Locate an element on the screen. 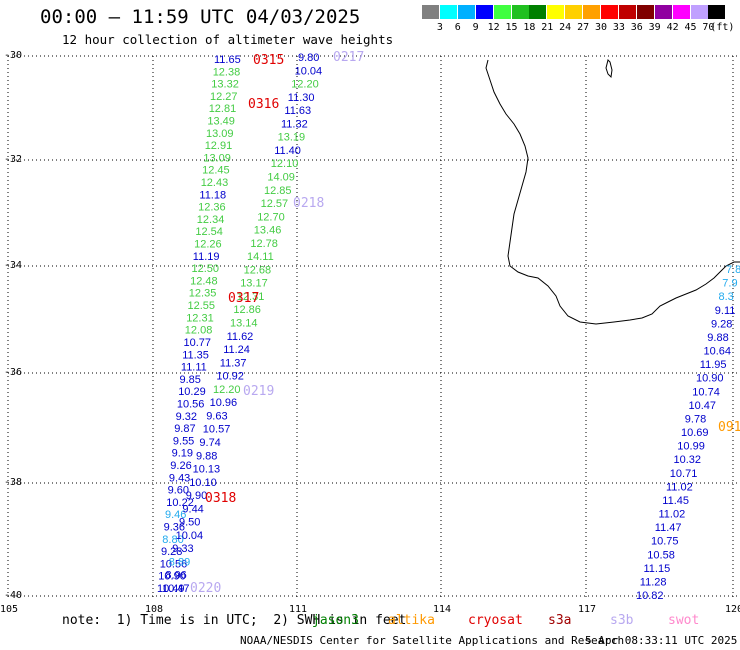 The height and width of the screenshot is (650, 740). swh-value-track-b: 12.57 is located at coordinates (275, 204).